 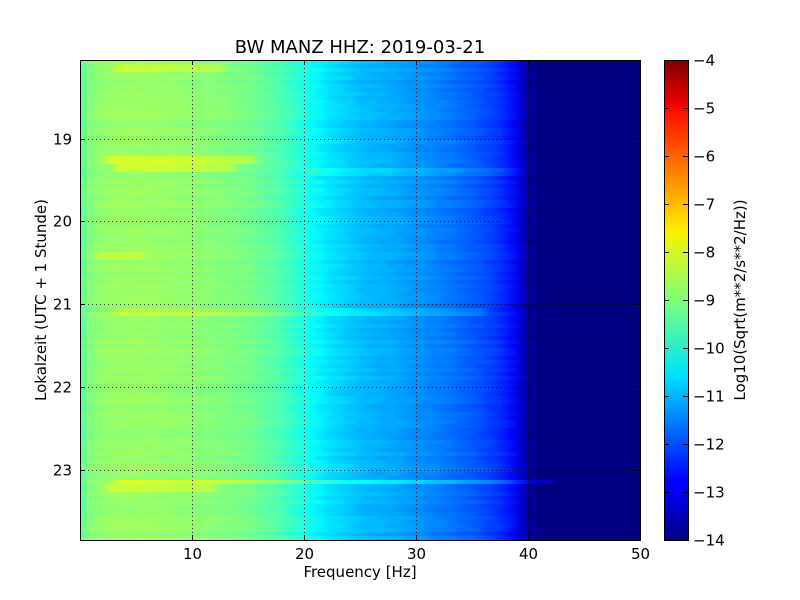 I want to click on x-tick-label: 30, so click(x=416, y=554).